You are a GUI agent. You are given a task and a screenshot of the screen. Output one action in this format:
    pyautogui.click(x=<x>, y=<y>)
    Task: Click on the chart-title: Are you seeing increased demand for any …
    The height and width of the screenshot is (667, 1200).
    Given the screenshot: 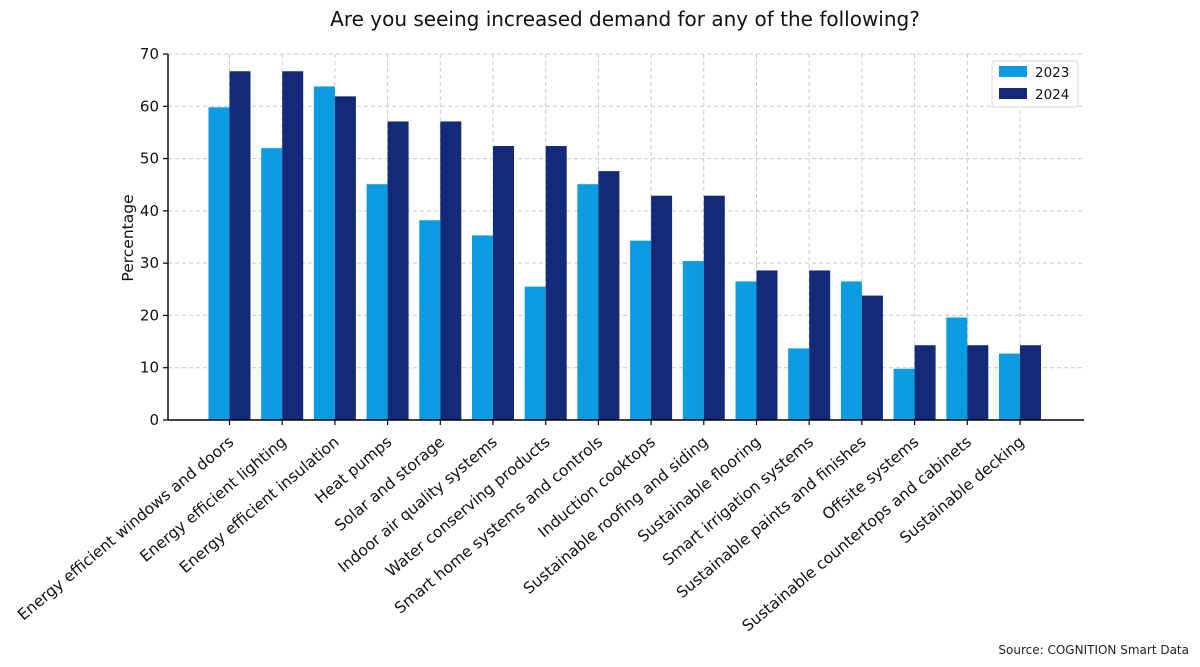 What is the action you would take?
    pyautogui.click(x=625, y=19)
    